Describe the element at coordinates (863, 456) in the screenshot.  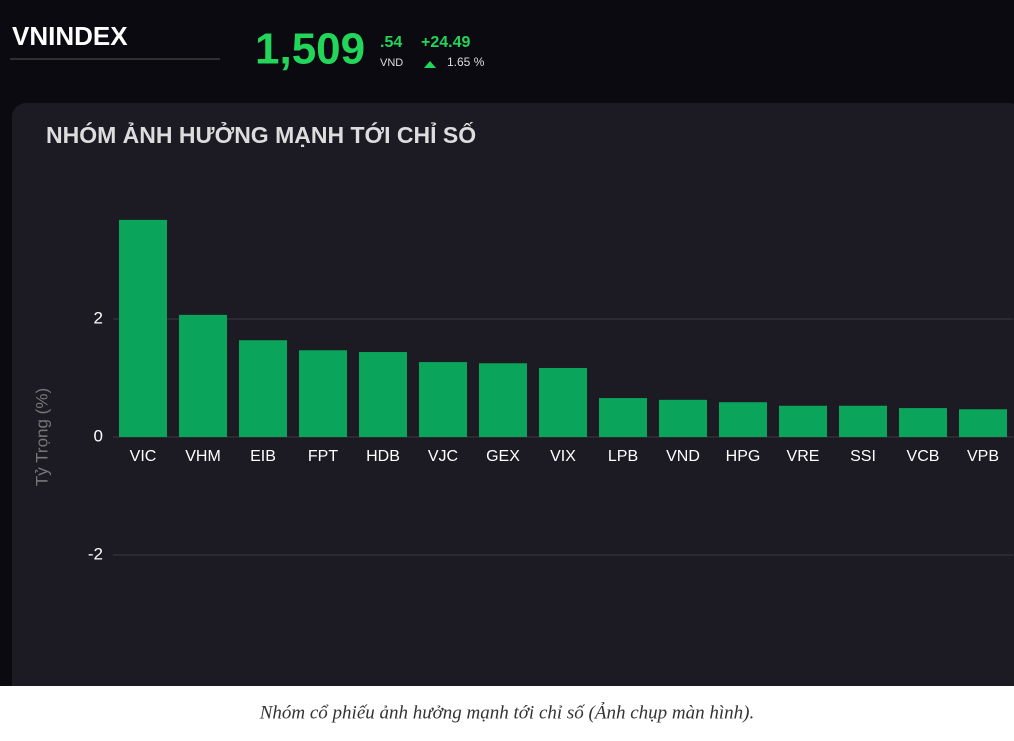
I see `x-tick-label: SSI` at that location.